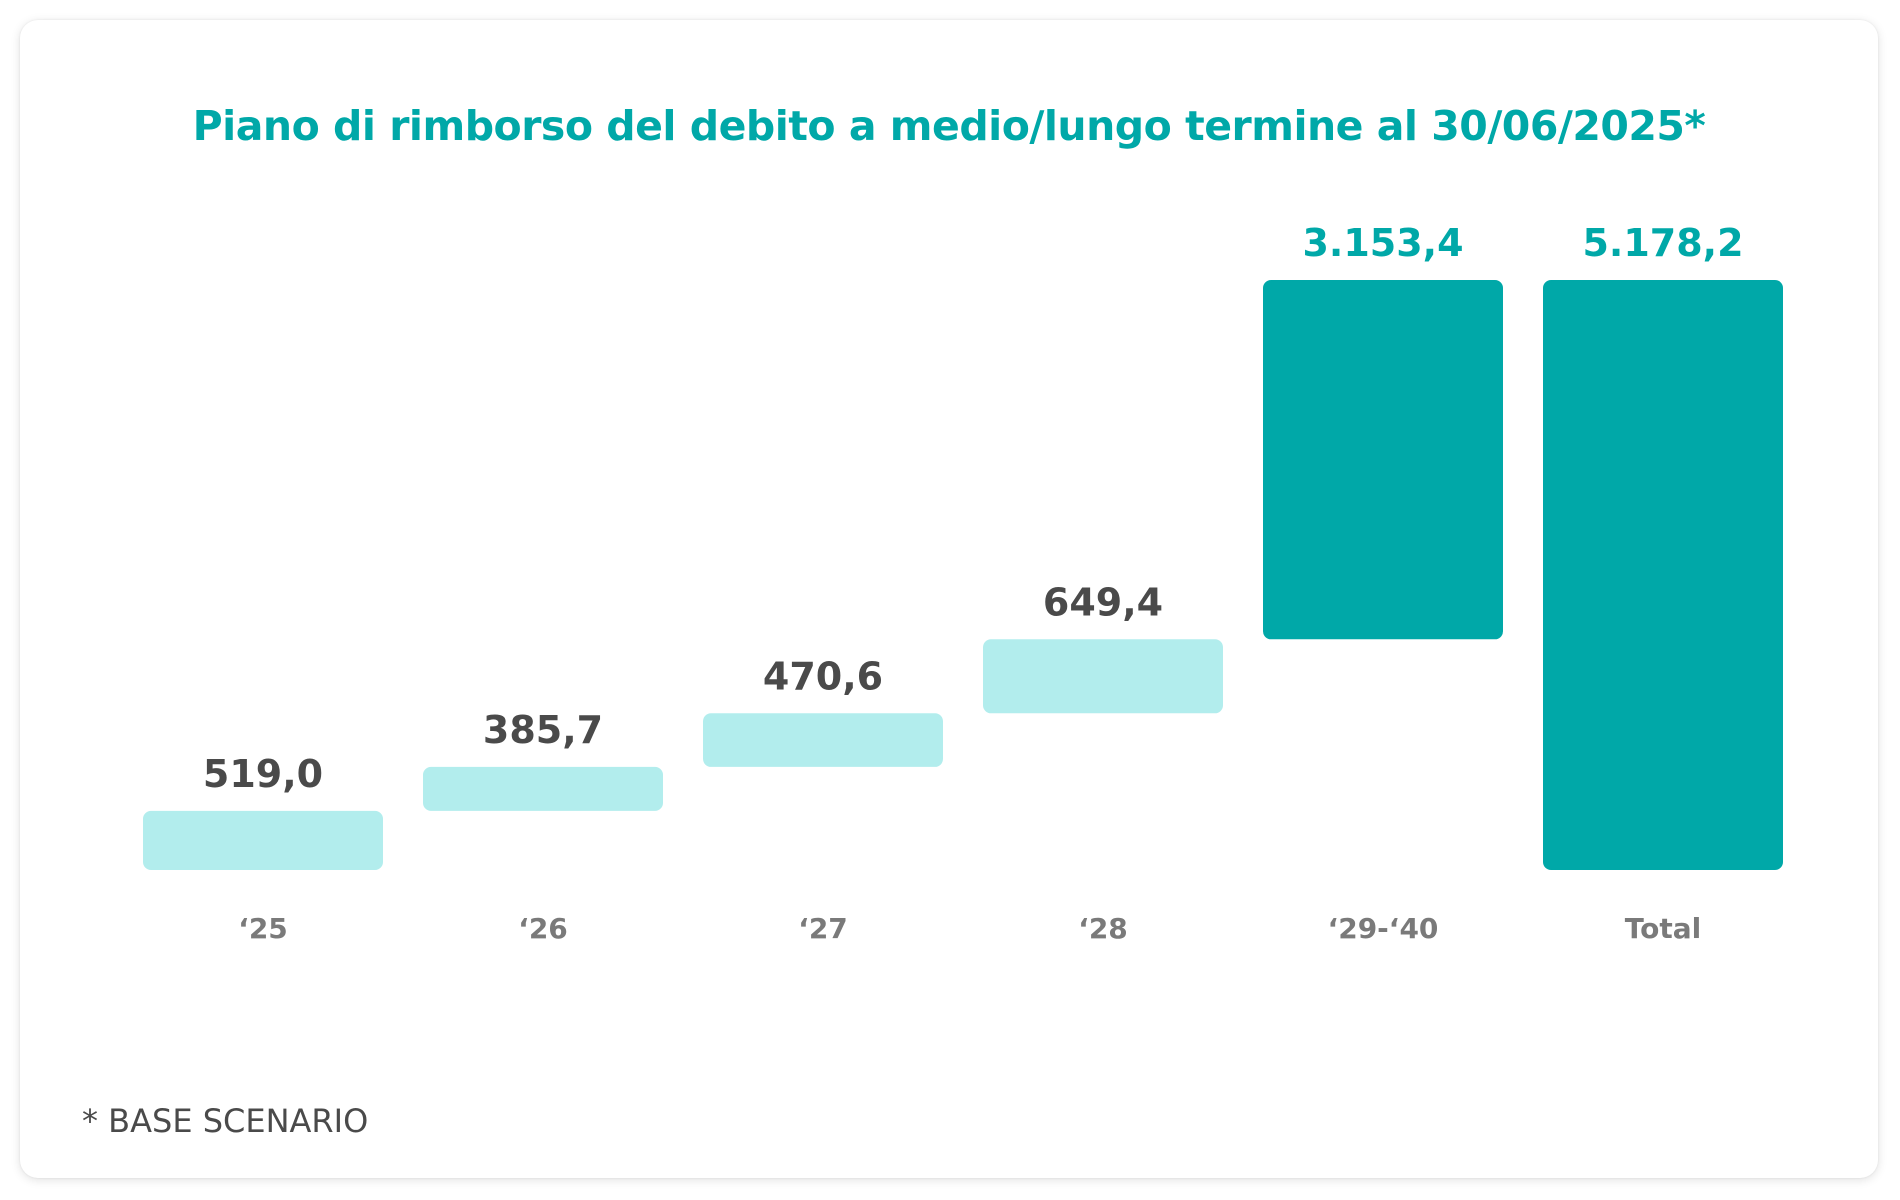 This screenshot has width=1900, height=1200. Describe the element at coordinates (263, 774) in the screenshot. I see `value-label-0: 519,0` at that location.